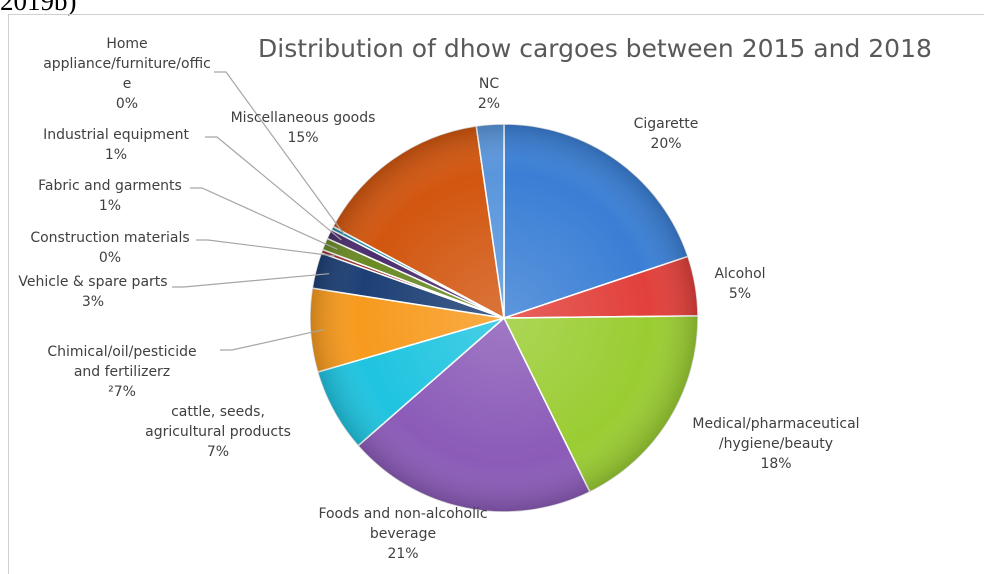  I want to click on slice-label: Industrial equipment 1%, so click(116, 145).